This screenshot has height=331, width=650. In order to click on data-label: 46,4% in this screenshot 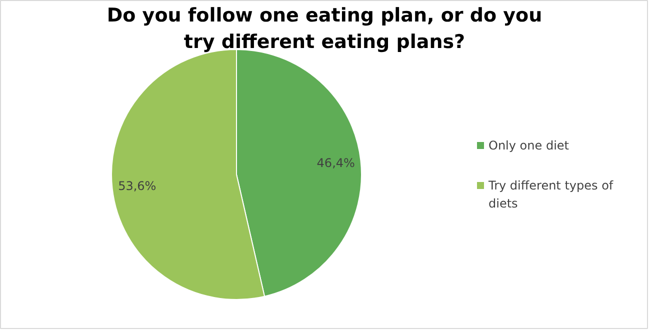, I will do `click(335, 163)`.